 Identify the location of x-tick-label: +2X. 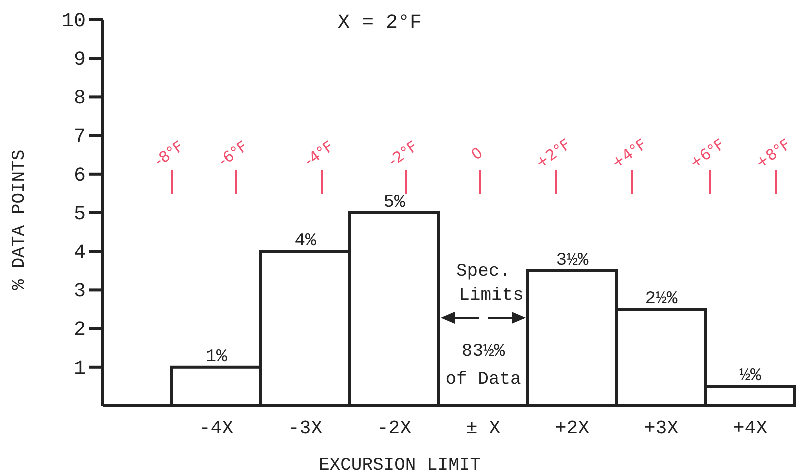
(572, 428).